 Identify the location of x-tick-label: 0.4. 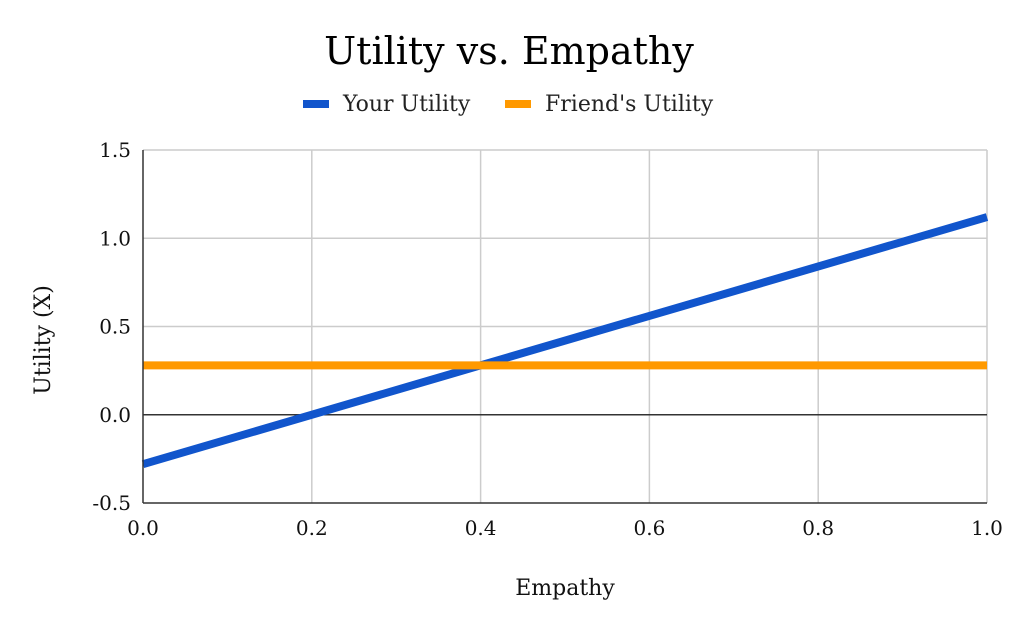
(481, 528).